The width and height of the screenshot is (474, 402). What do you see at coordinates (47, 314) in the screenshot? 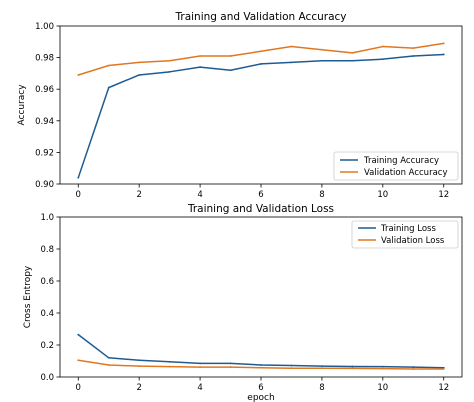
I see `loss-y-tick-label: 0.4` at bounding box center [47, 314].